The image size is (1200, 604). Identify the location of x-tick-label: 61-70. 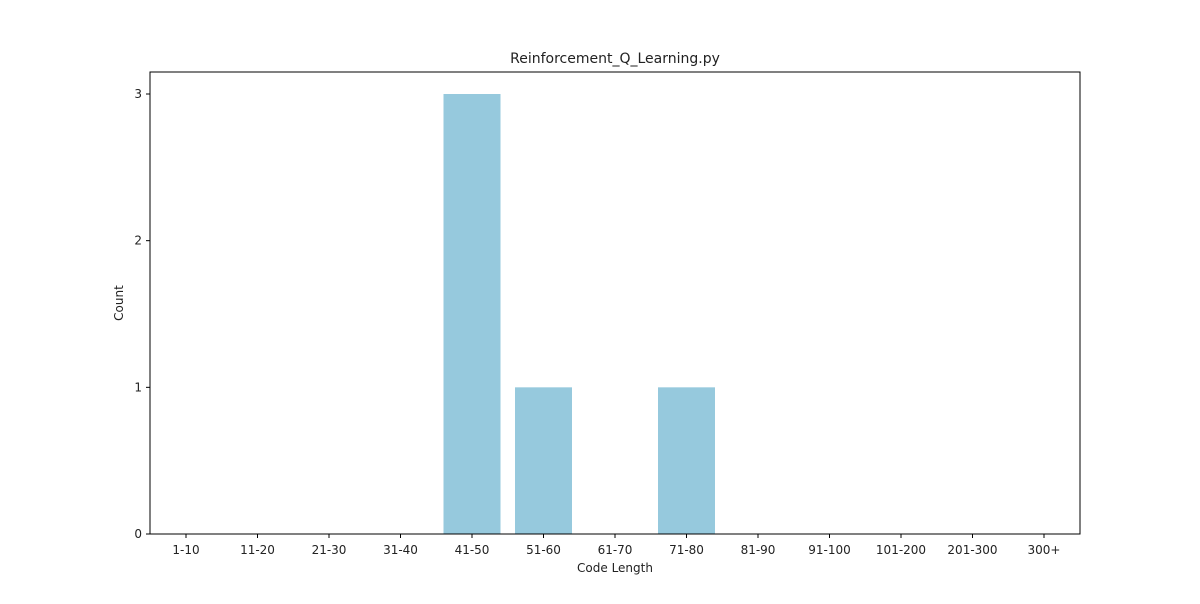
(615, 550).